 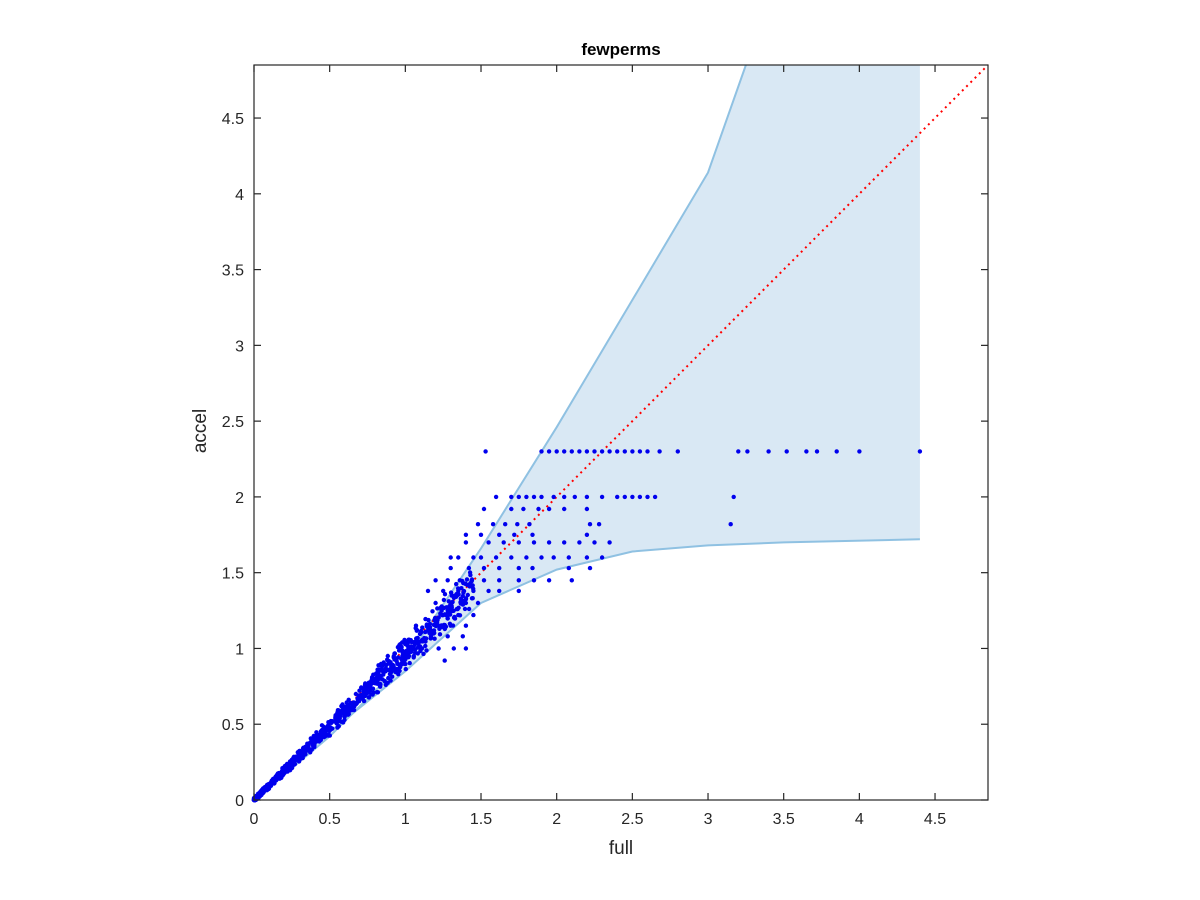 I want to click on y-tick-label: 4.5, so click(x=233, y=119).